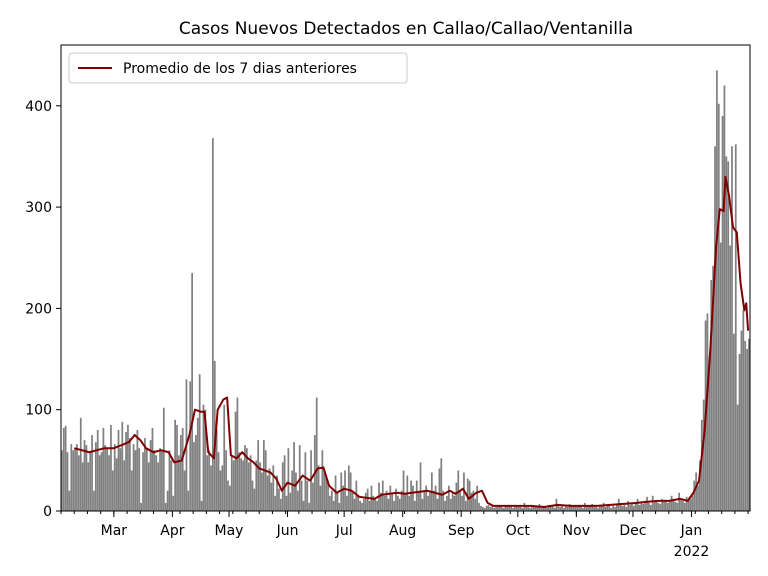 This screenshot has height=576, width=768. Describe the element at coordinates (47, 512) in the screenshot. I see `y-tick-label: 0` at that location.